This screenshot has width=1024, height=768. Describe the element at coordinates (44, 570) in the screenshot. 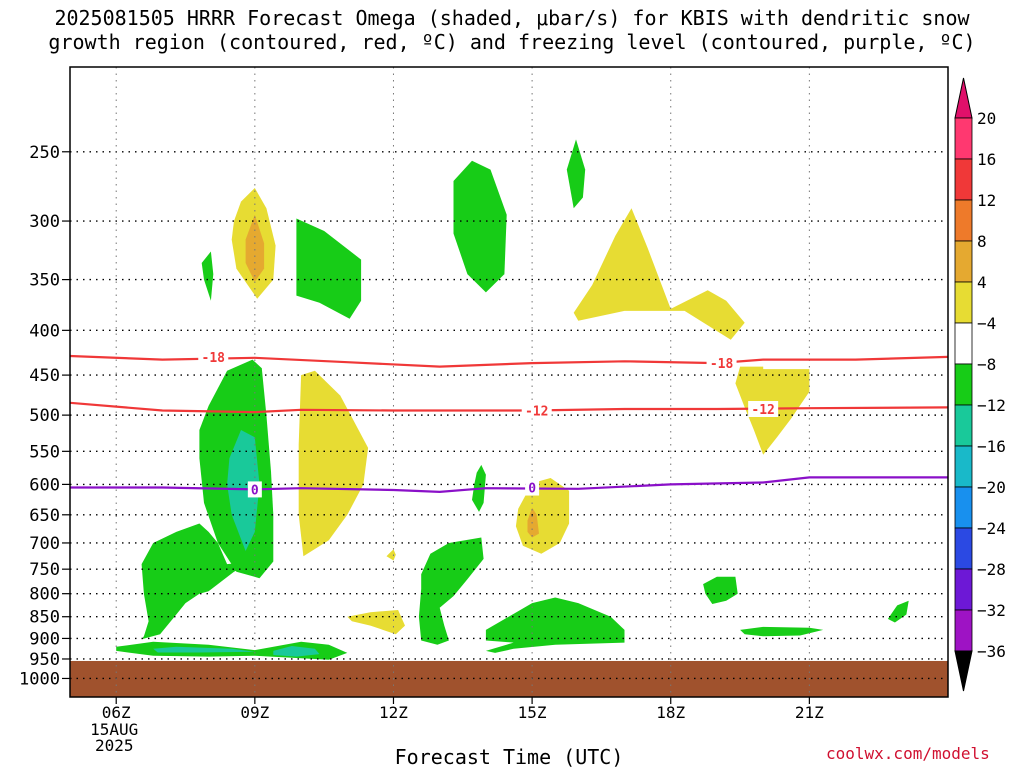

I see `y-tick-label: 750` at that location.